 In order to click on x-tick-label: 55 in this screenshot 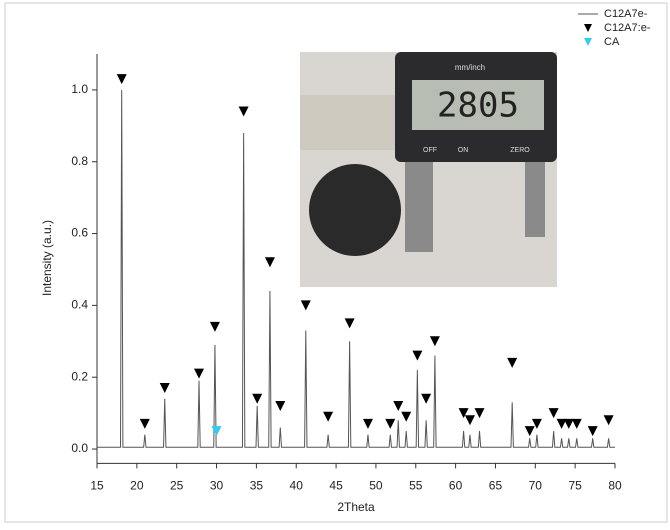, I will do `click(416, 486)`.